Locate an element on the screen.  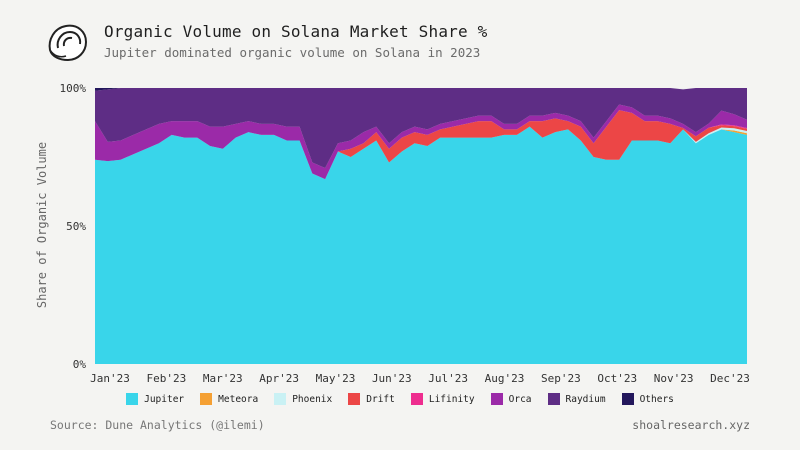
y-tick-label: 100% is located at coordinates (73, 88).